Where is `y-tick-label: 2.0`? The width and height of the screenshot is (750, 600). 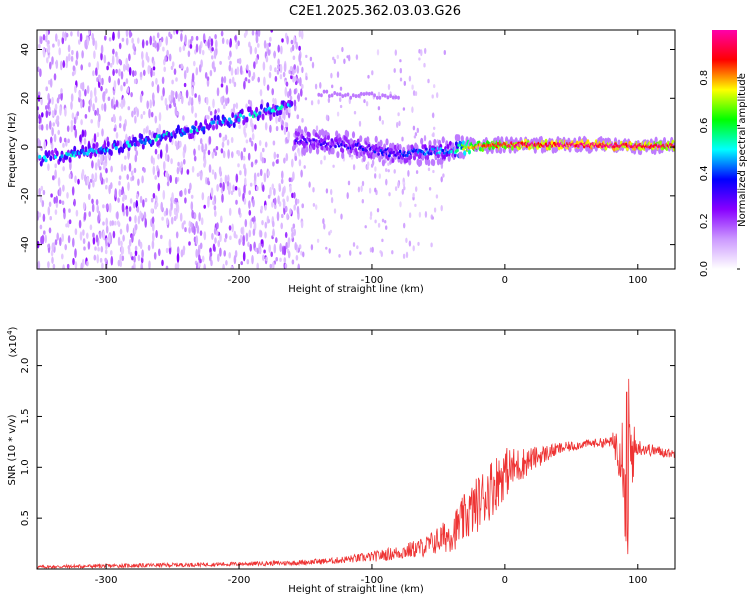
y-tick-label: 2.0 is located at coordinates (25, 366).